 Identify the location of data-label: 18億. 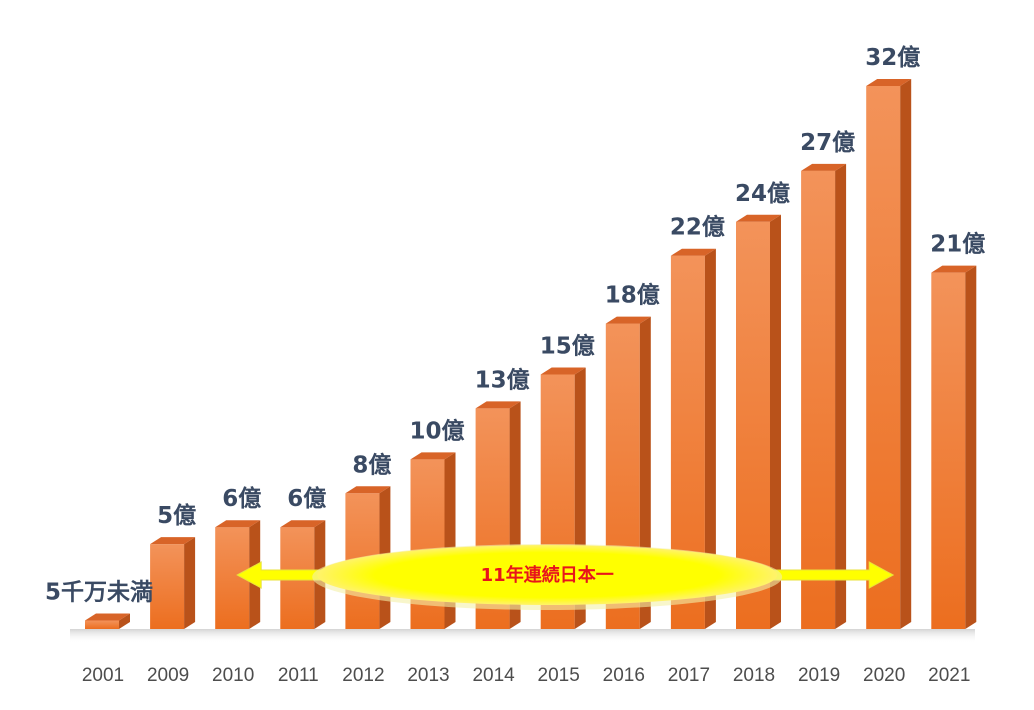
(632, 295).